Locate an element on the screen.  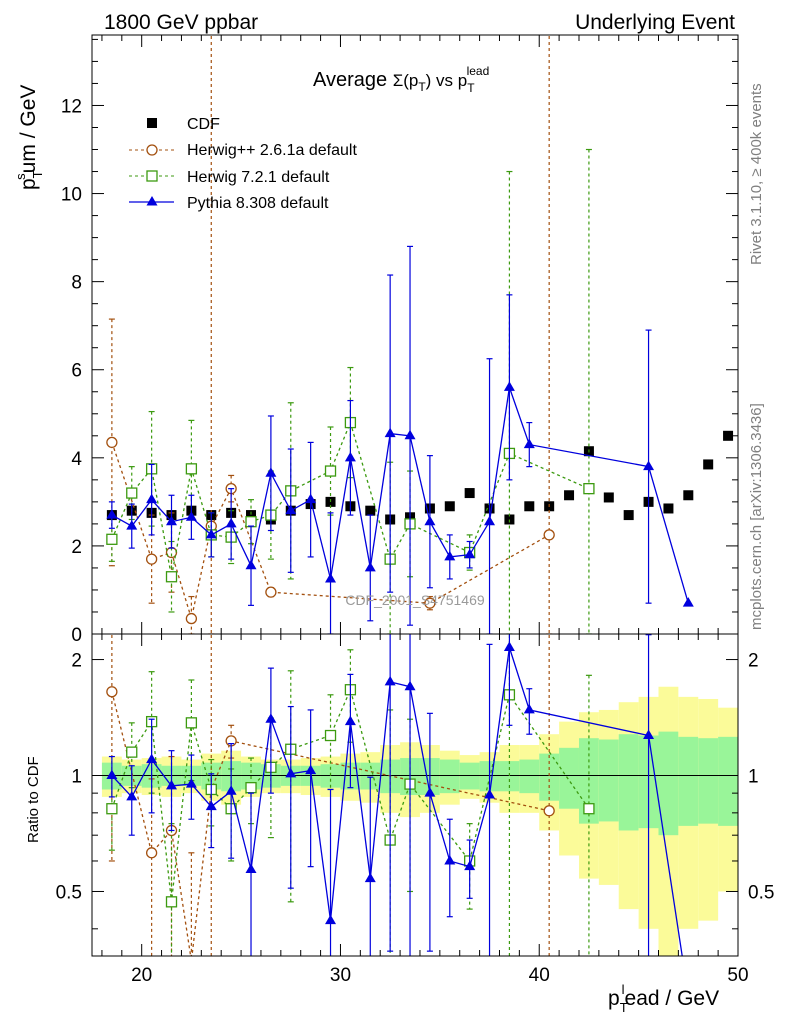
xlabel-sub: T is located at coordinates (624, 1007).